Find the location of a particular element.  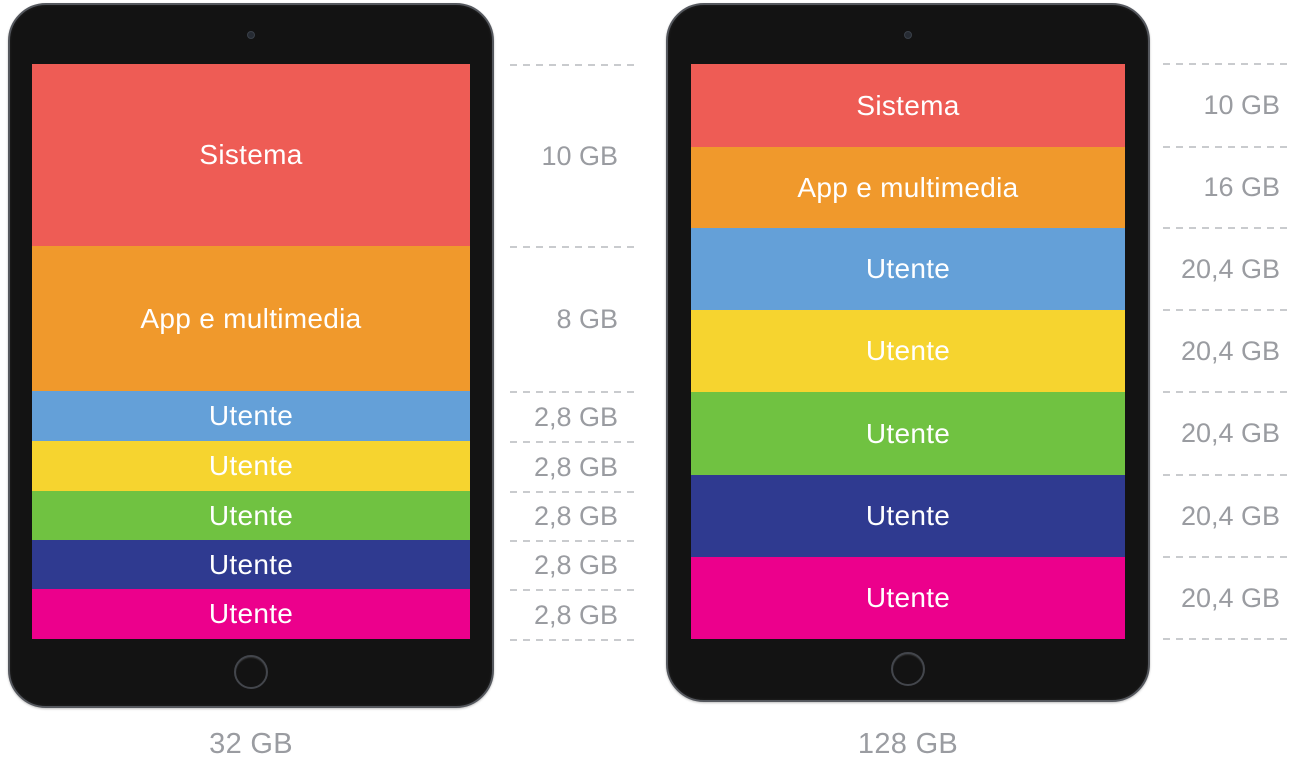

capacity-label-32gb: 32 GB is located at coordinates (251, 744).